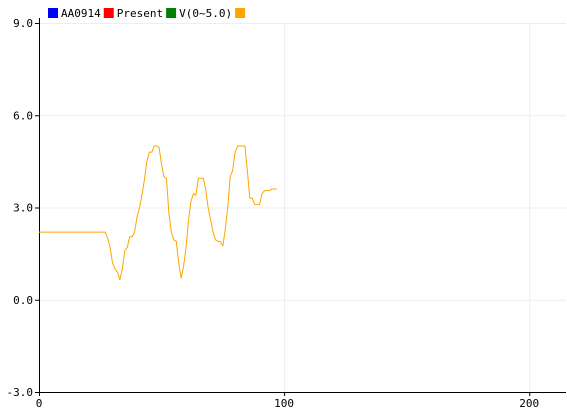 The width and height of the screenshot is (567, 416). I want to click on y-tick-label: -3.0, so click(20, 392).